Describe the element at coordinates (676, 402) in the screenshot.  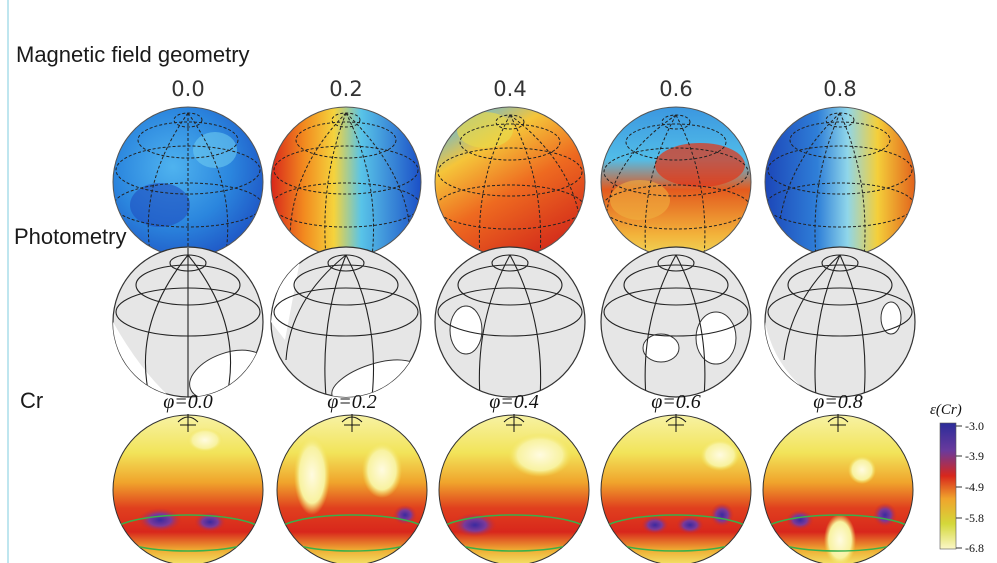
I see `cr-phase-label-3: φ=0.6` at that location.